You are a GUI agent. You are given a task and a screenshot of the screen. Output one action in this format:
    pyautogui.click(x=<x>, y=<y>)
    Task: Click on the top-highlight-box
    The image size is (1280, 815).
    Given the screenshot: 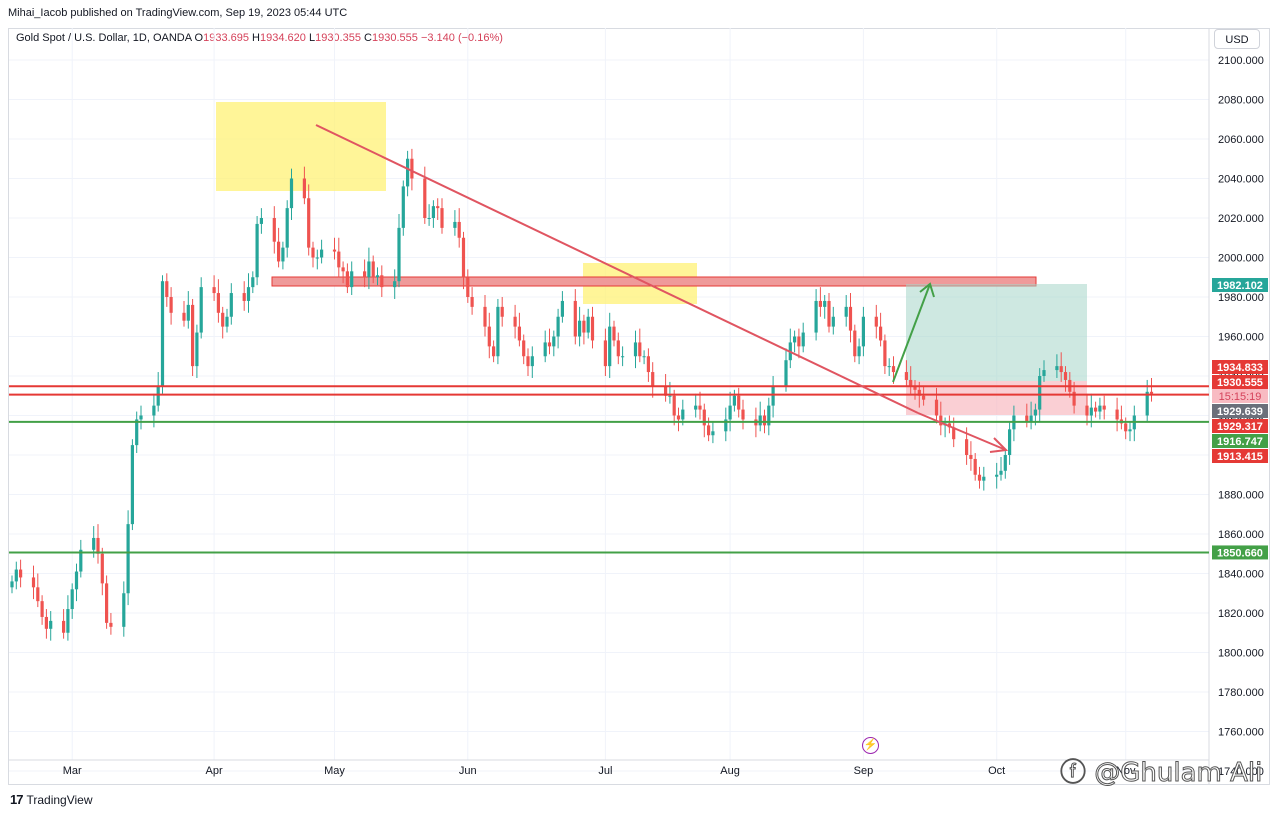 What is the action you would take?
    pyautogui.click(x=301, y=146)
    